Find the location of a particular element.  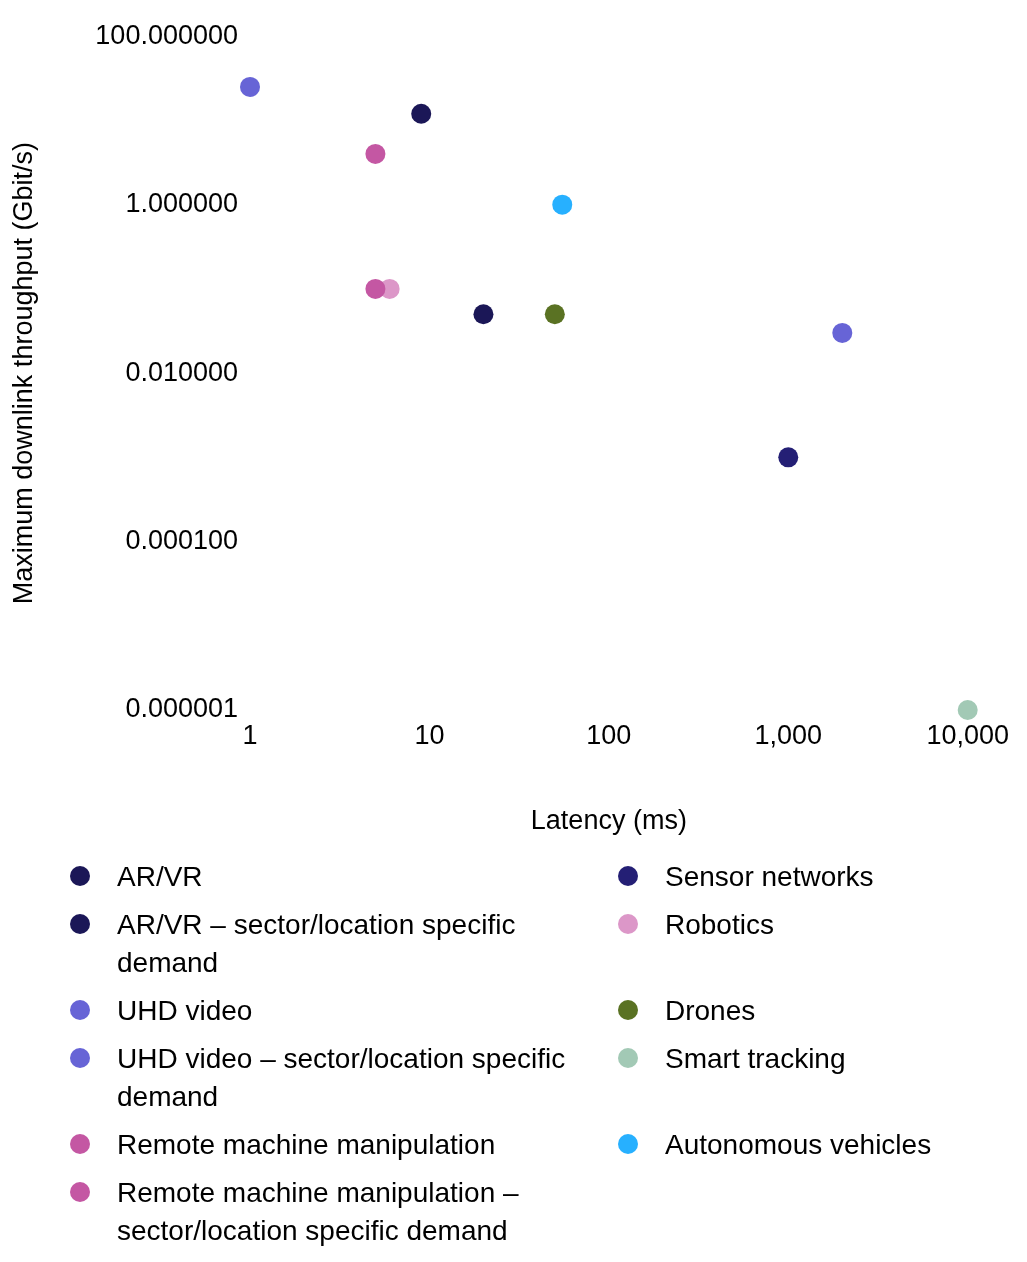

x-tick-label: 10 is located at coordinates (429, 734).